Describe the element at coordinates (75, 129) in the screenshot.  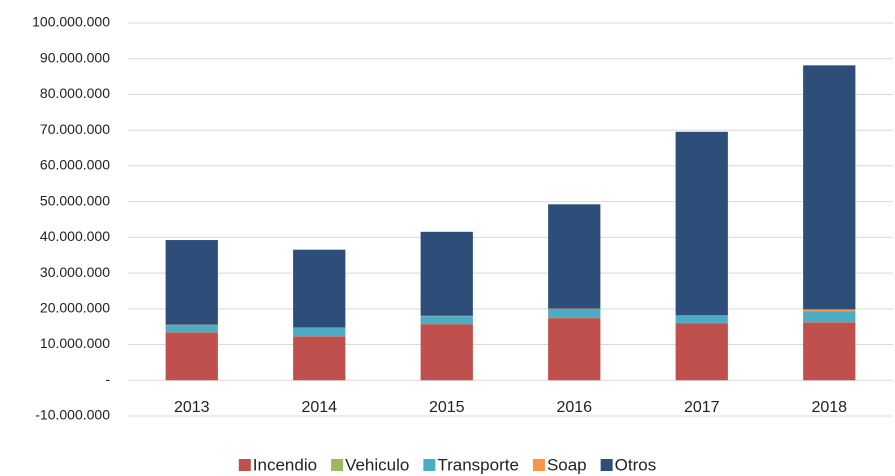
I see `y-tick-label: 70.000.000` at that location.